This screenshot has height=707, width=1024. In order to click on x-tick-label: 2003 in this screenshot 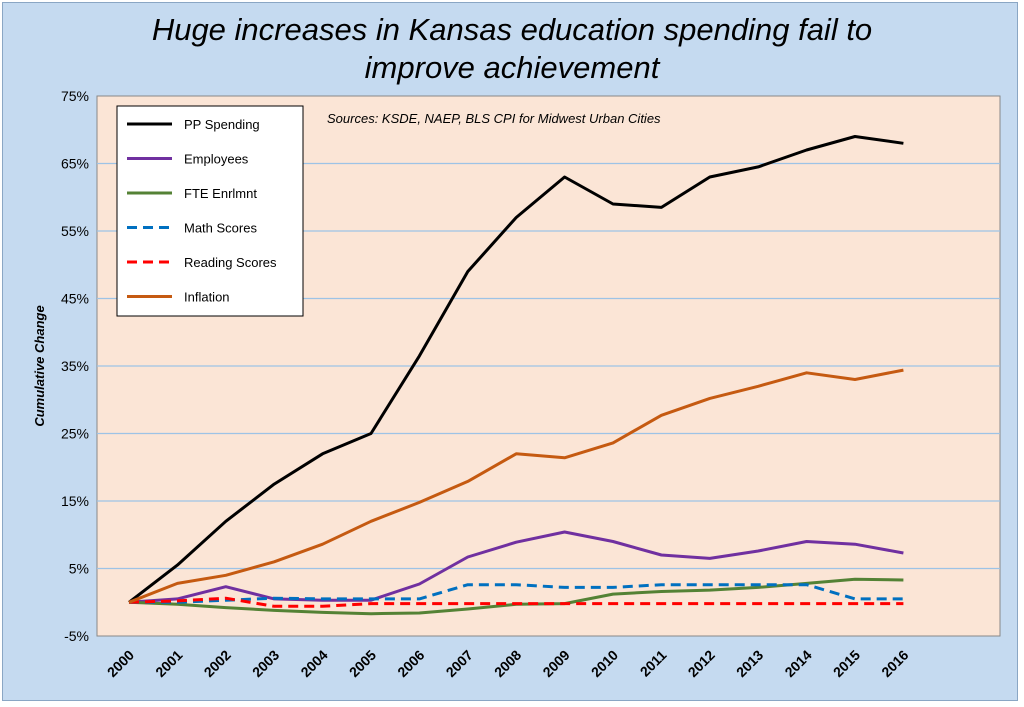, I will do `click(265, 663)`.